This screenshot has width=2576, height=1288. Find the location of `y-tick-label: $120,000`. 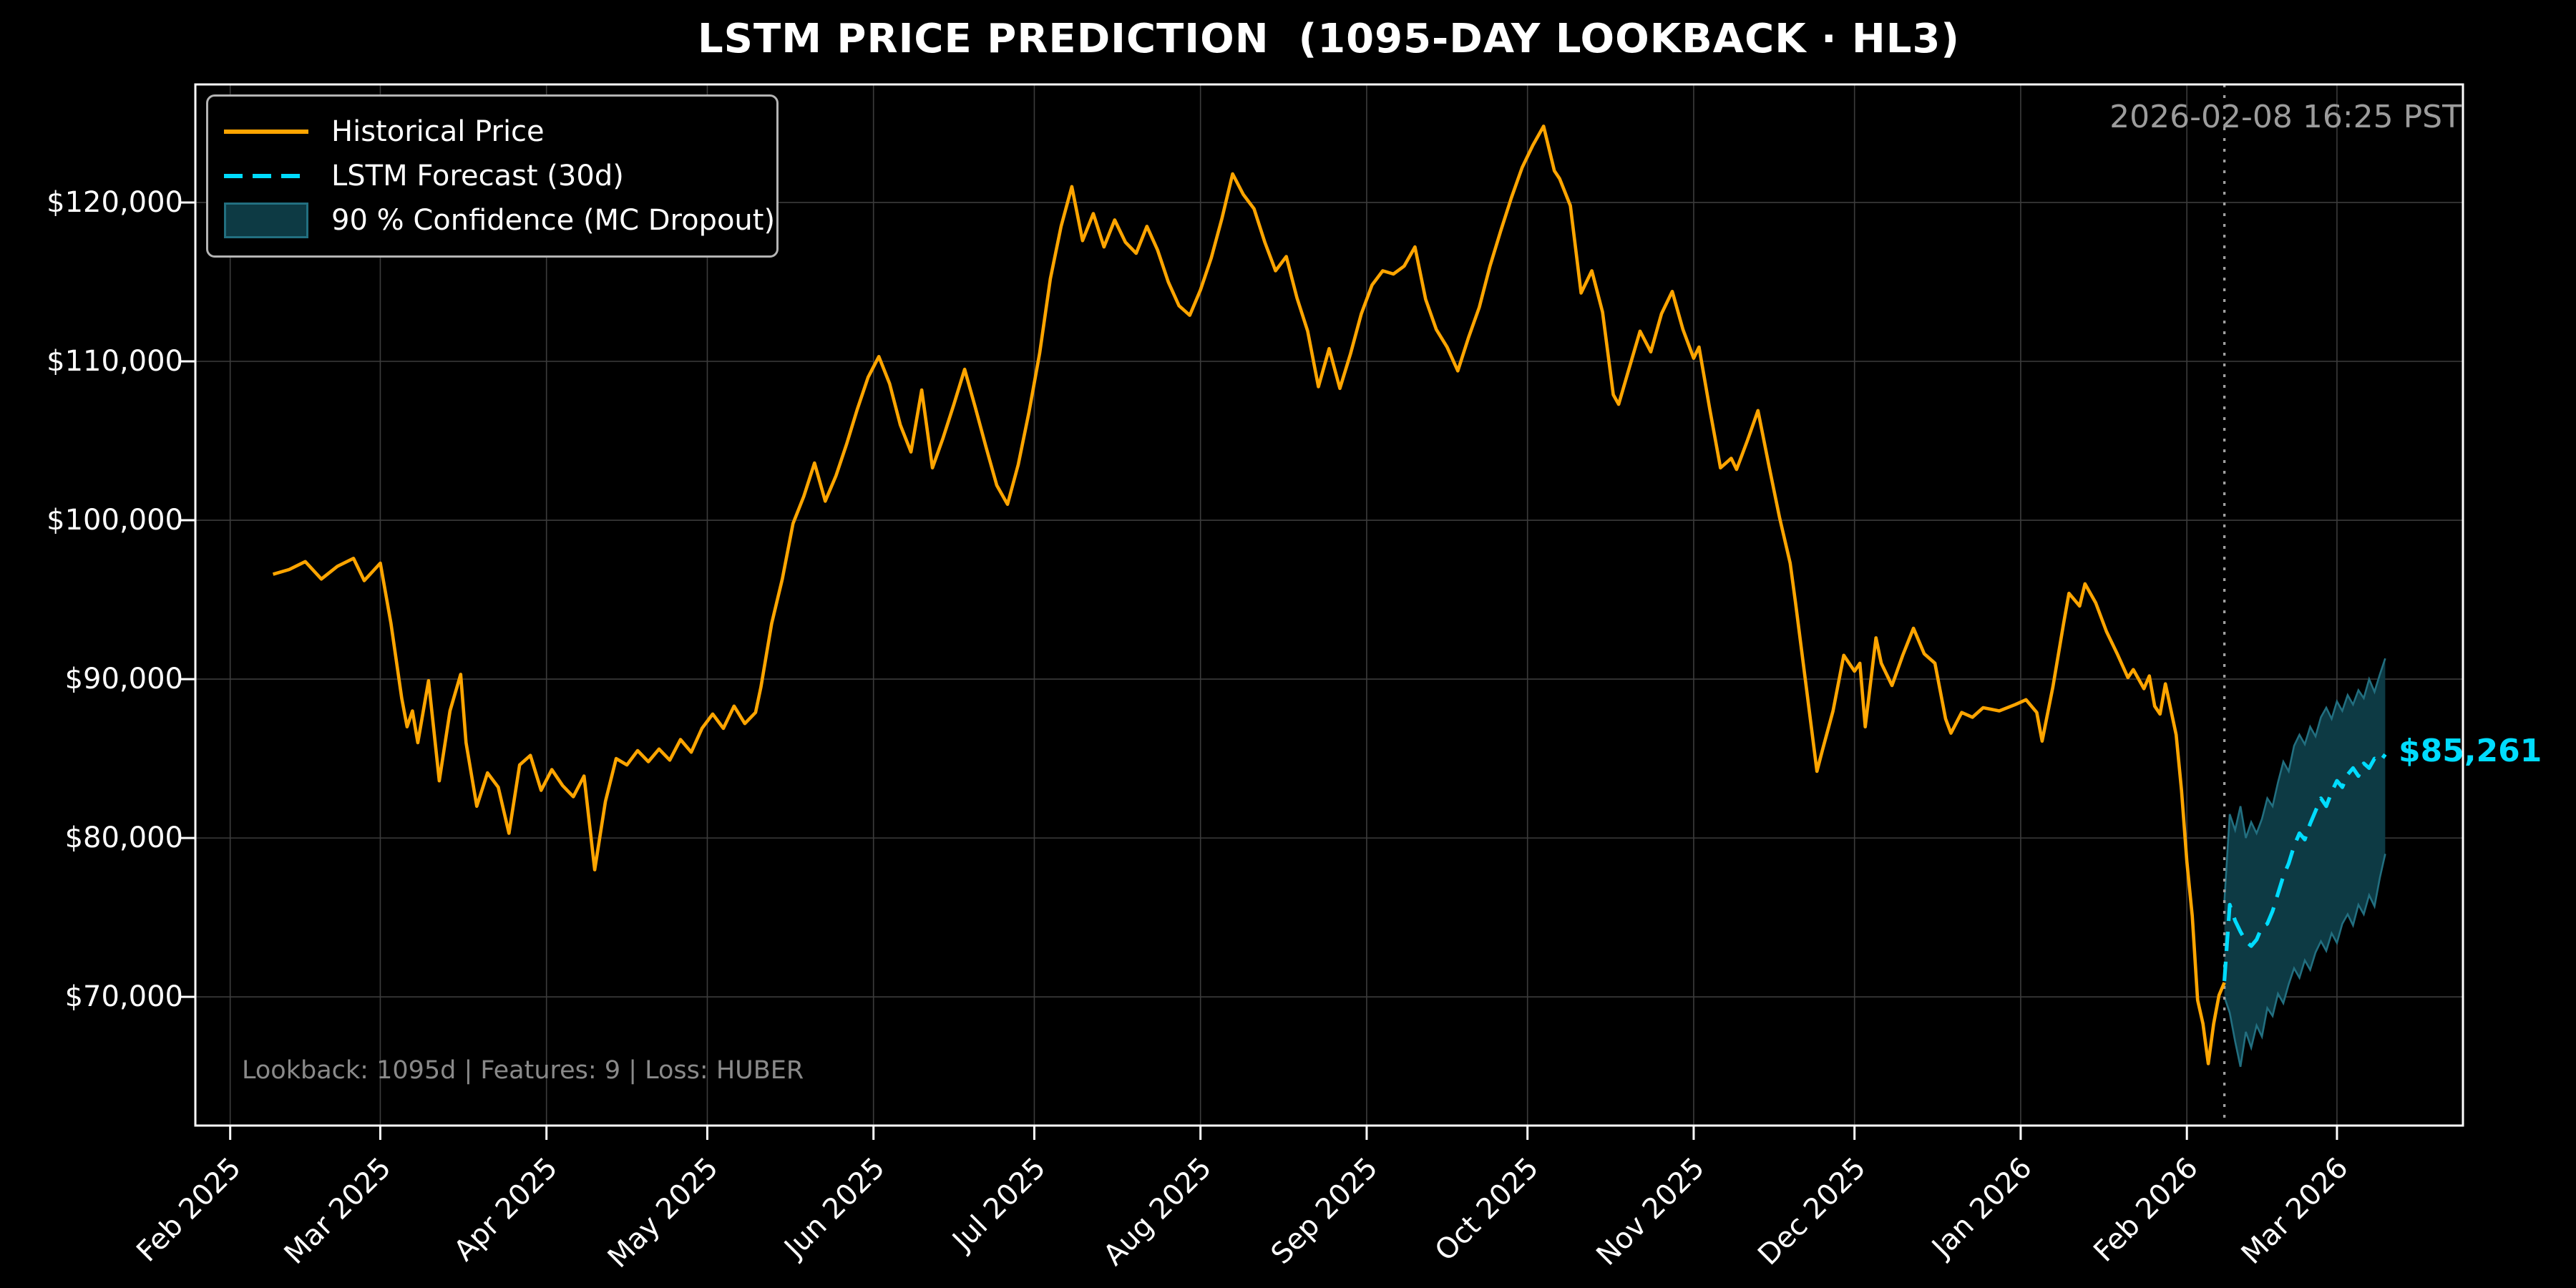

y-tick-label: $120,000 is located at coordinates (115, 202).